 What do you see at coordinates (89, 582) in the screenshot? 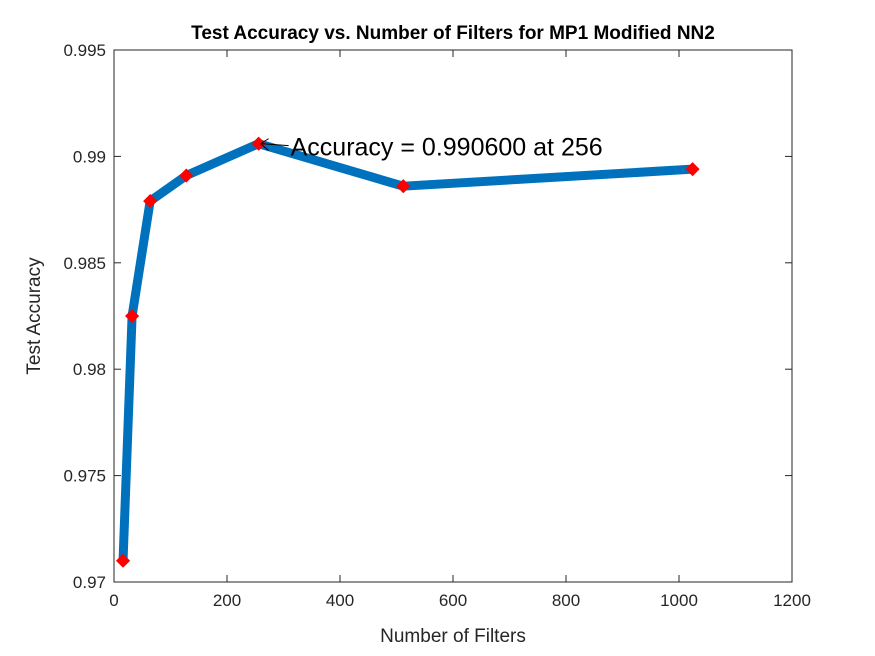
I see `y-tick-label: 0.97` at bounding box center [89, 582].